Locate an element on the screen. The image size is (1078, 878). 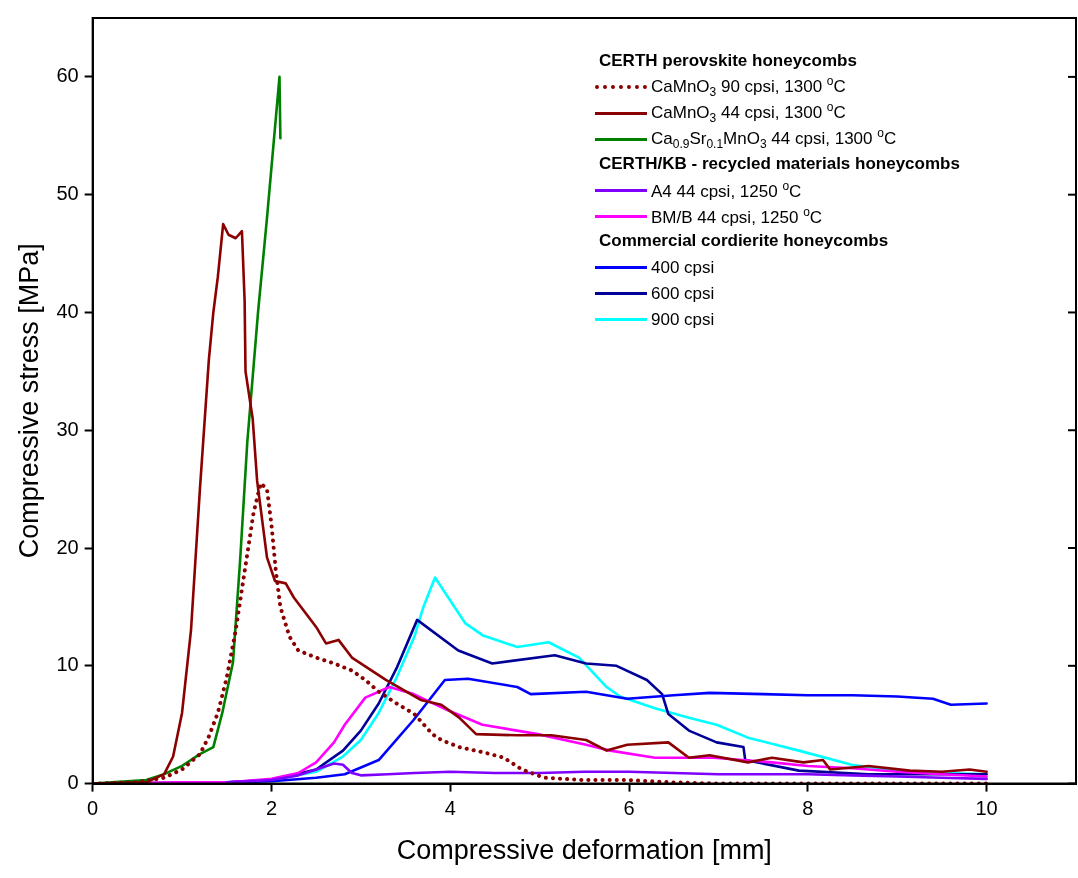
y-tick-label: 0 is located at coordinates (73, 782).